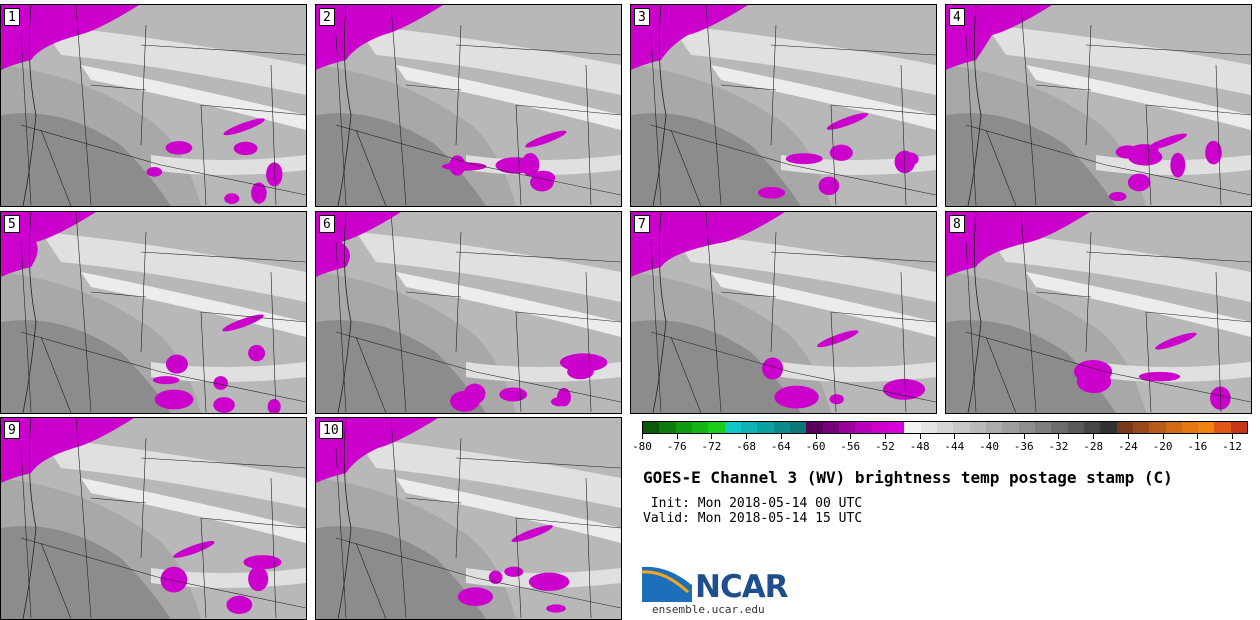 The image size is (1260, 620). I want to click on map-panel-9: 9, so click(153, 518).